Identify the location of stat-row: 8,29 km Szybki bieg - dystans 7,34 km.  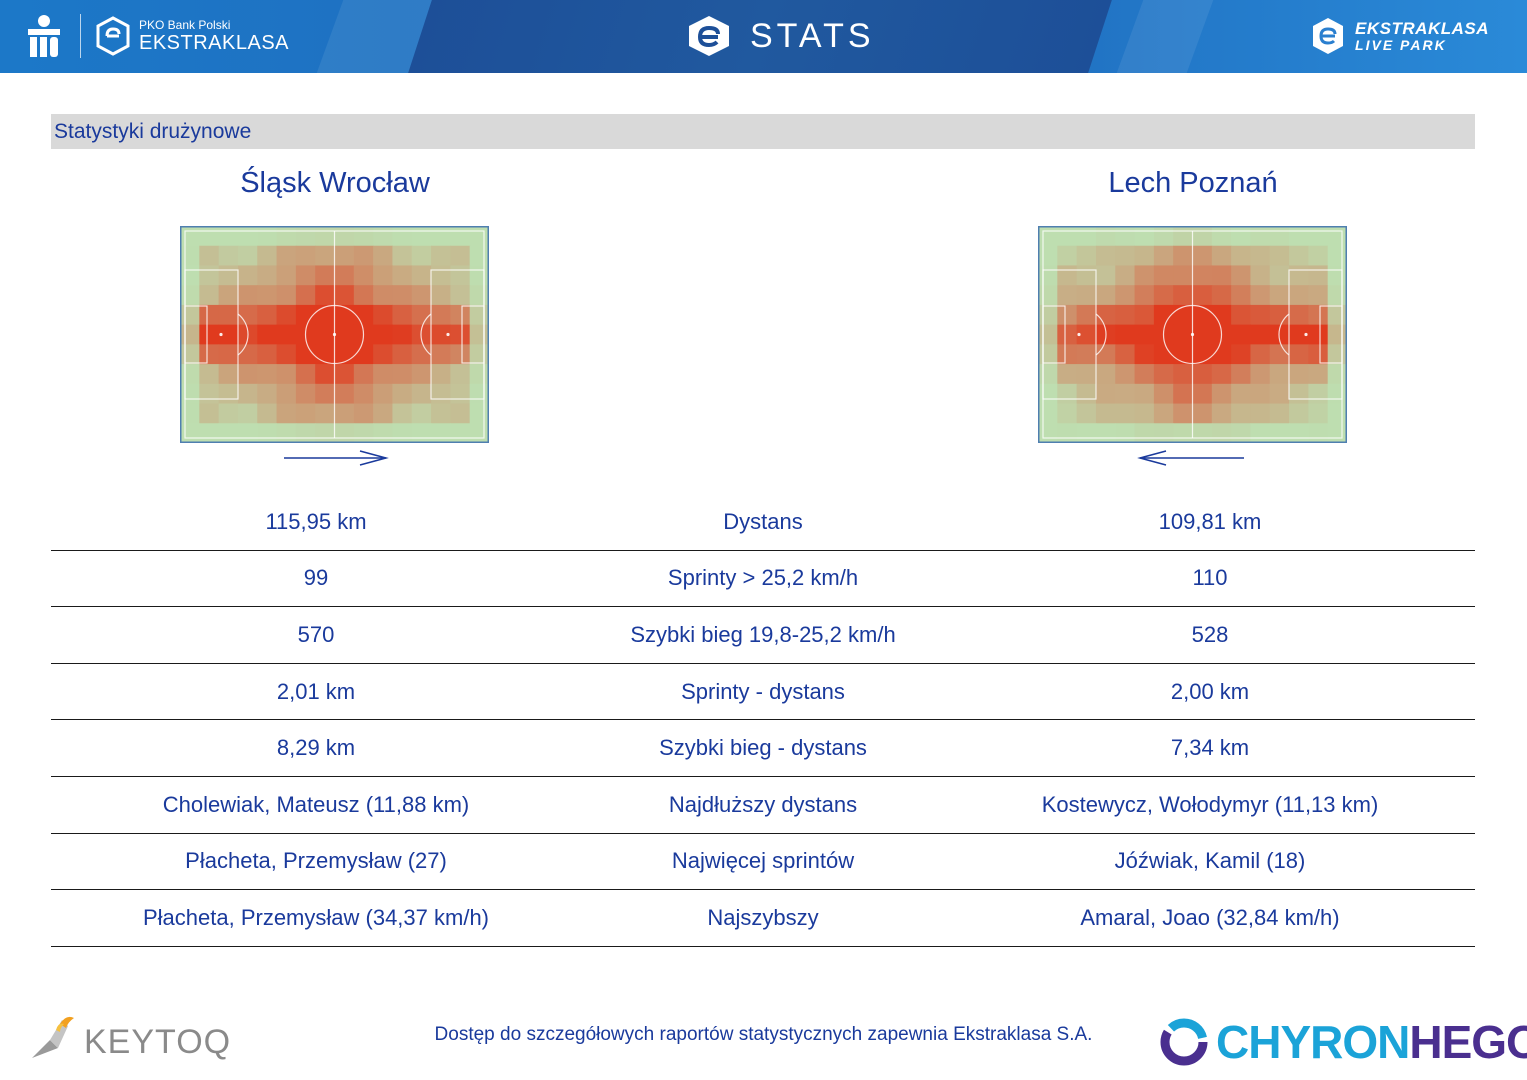
(763, 748).